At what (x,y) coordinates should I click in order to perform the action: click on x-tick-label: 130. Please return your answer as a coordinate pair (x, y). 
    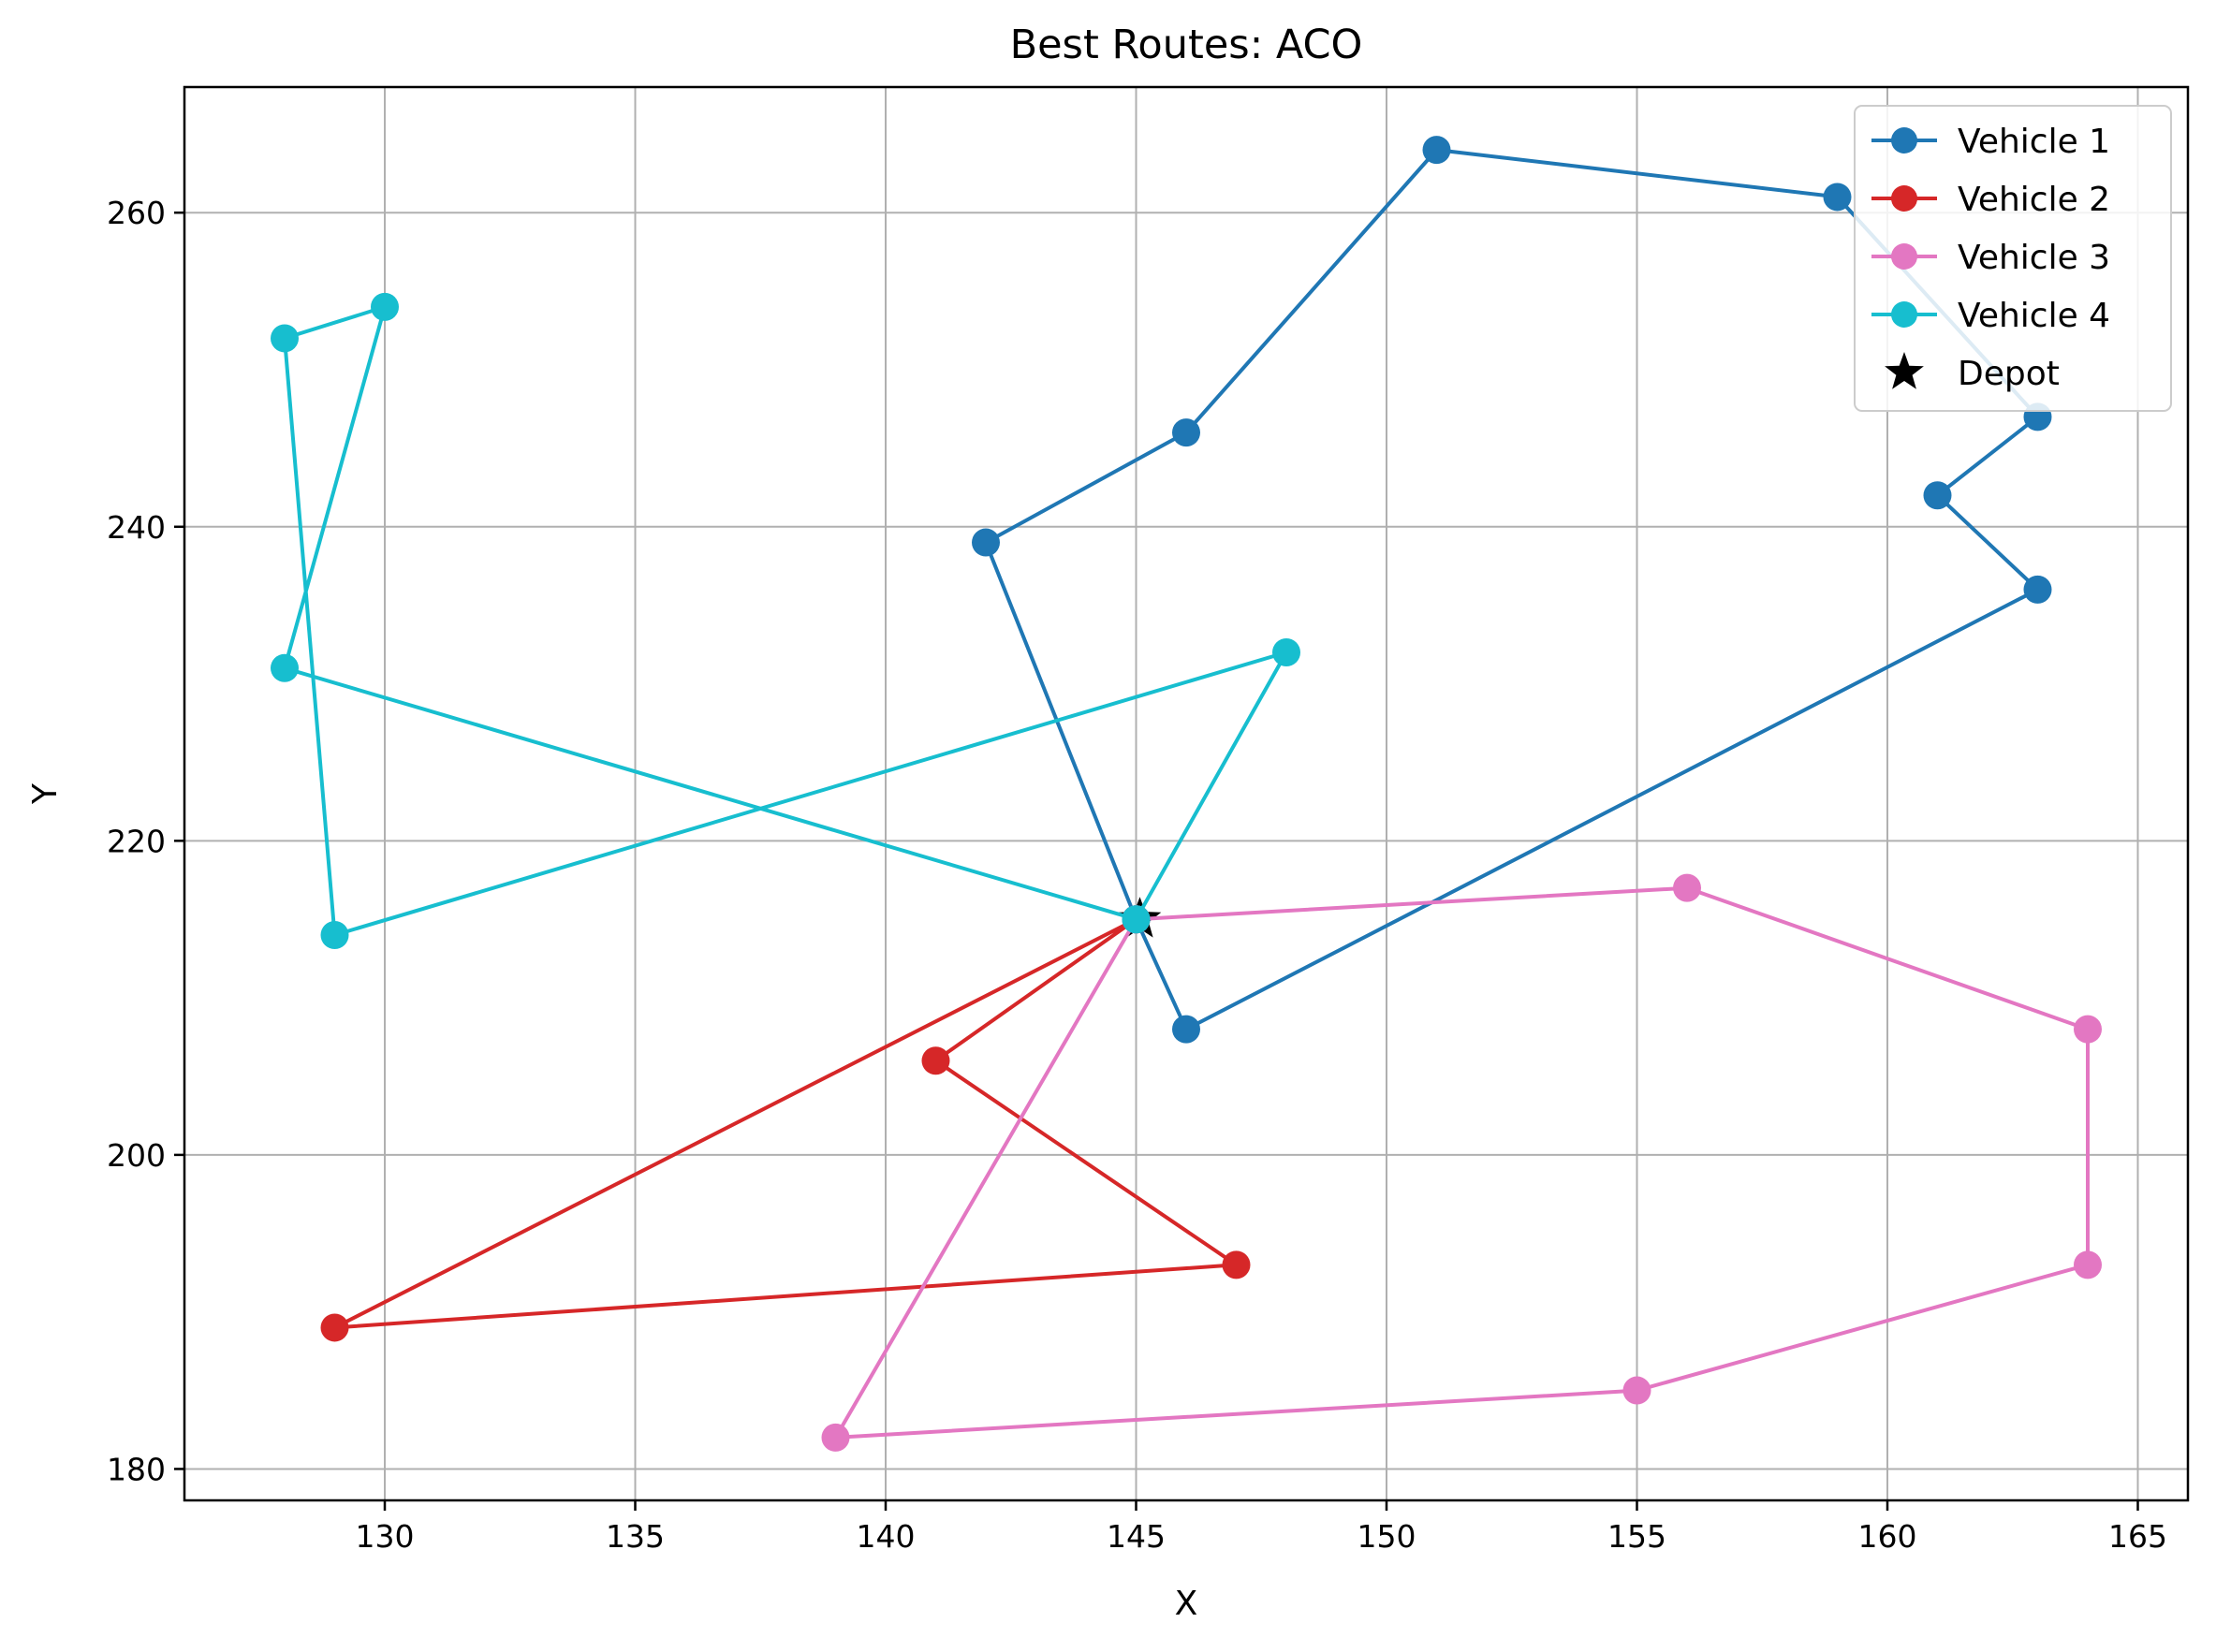
    Looking at the image, I should click on (386, 1537).